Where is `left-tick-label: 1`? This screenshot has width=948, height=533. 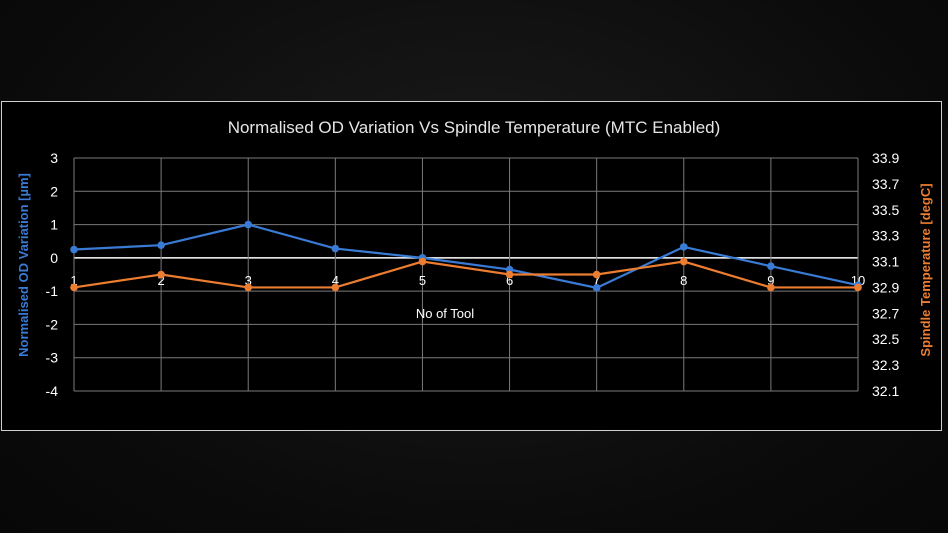 left-tick-label: 1 is located at coordinates (54, 225).